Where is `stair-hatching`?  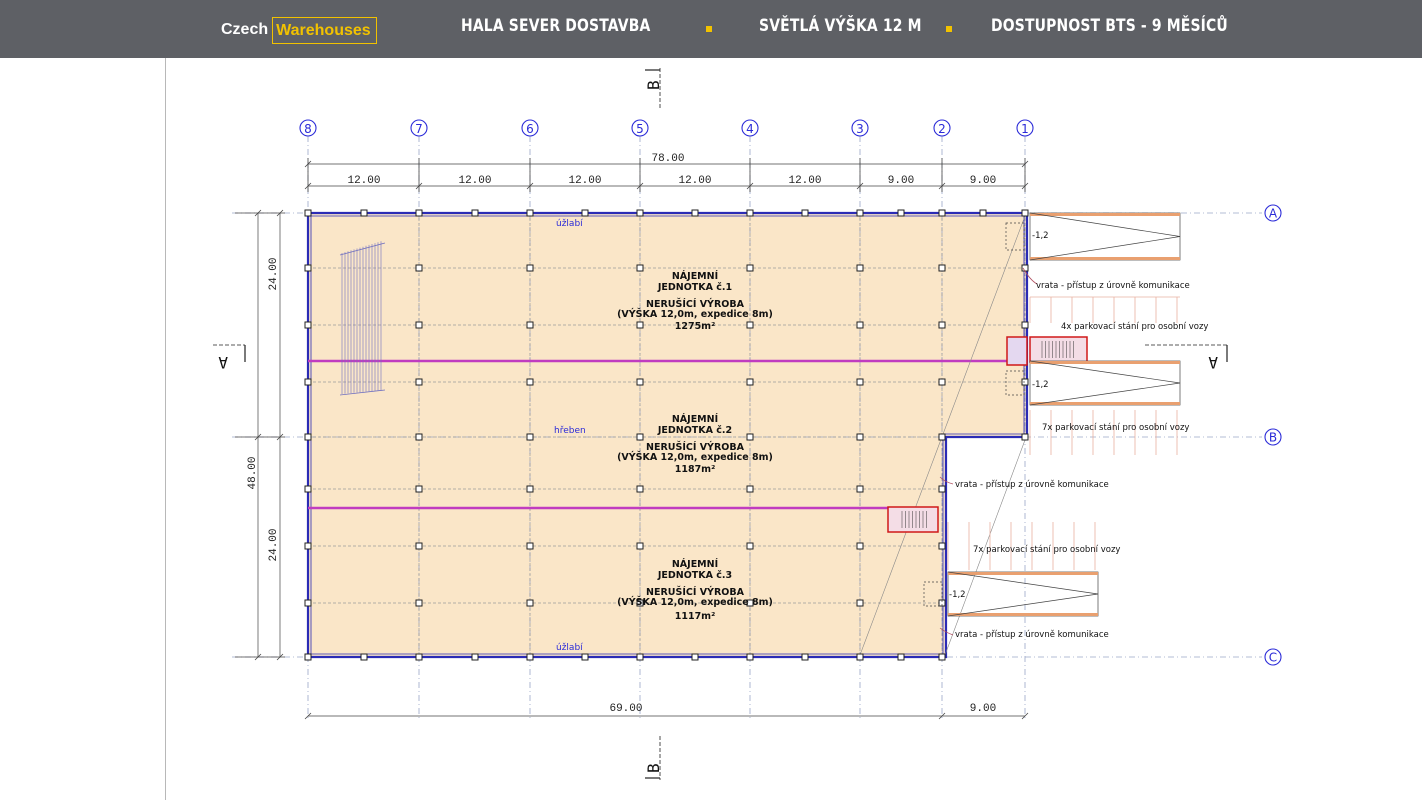
stair-hatching is located at coordinates (361, 317).